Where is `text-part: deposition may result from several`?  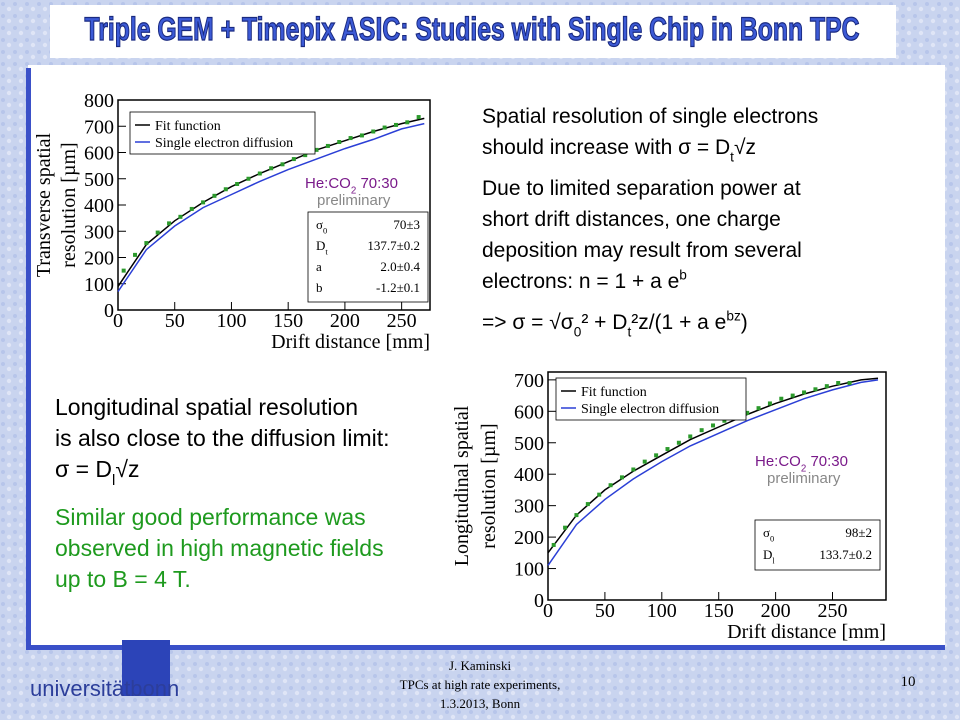
text-part: deposition may result from several is located at coordinates (642, 250).